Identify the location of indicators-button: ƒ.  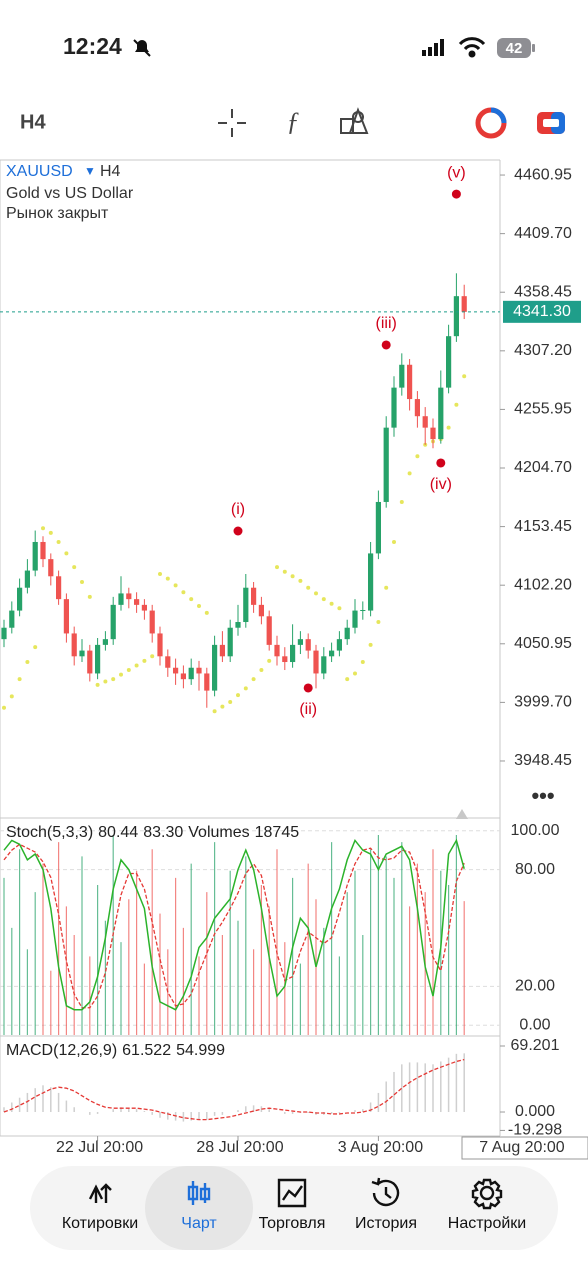
(293, 121).